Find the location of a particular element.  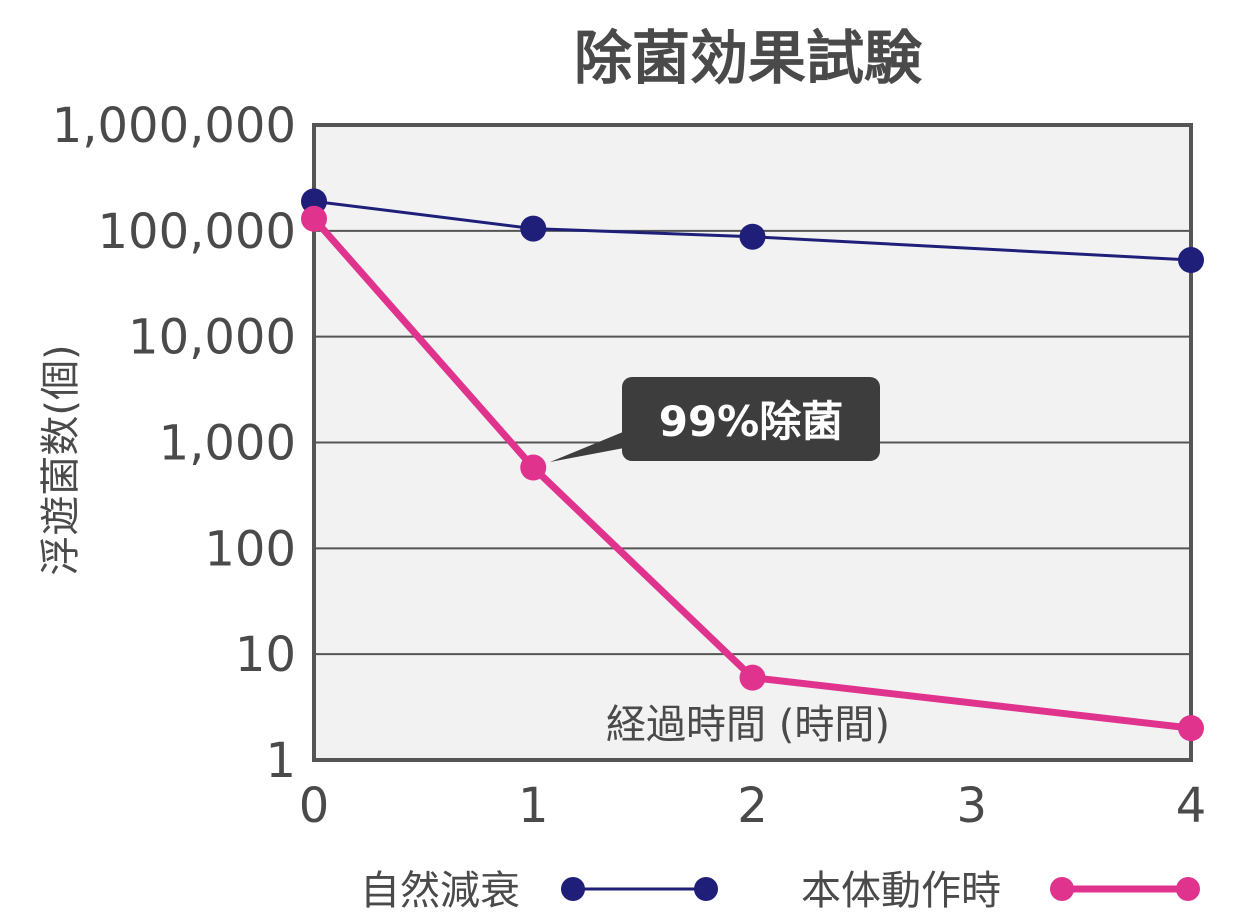

y-tick-label: 1,000 is located at coordinates (227, 444).